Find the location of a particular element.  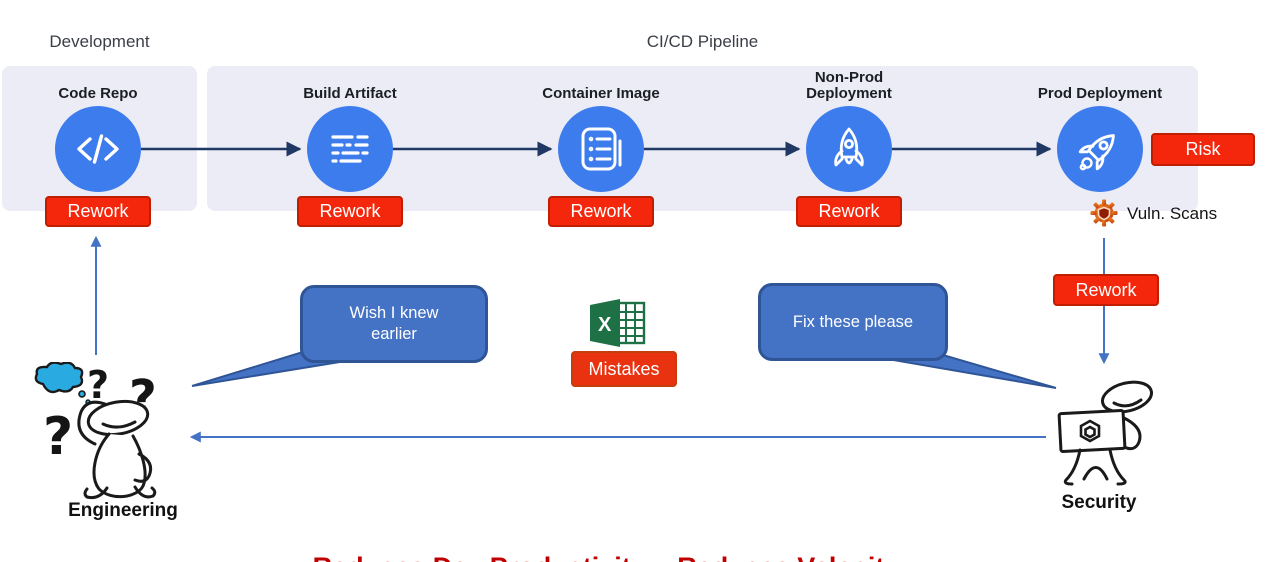

container-image-icon is located at coordinates (601, 149).